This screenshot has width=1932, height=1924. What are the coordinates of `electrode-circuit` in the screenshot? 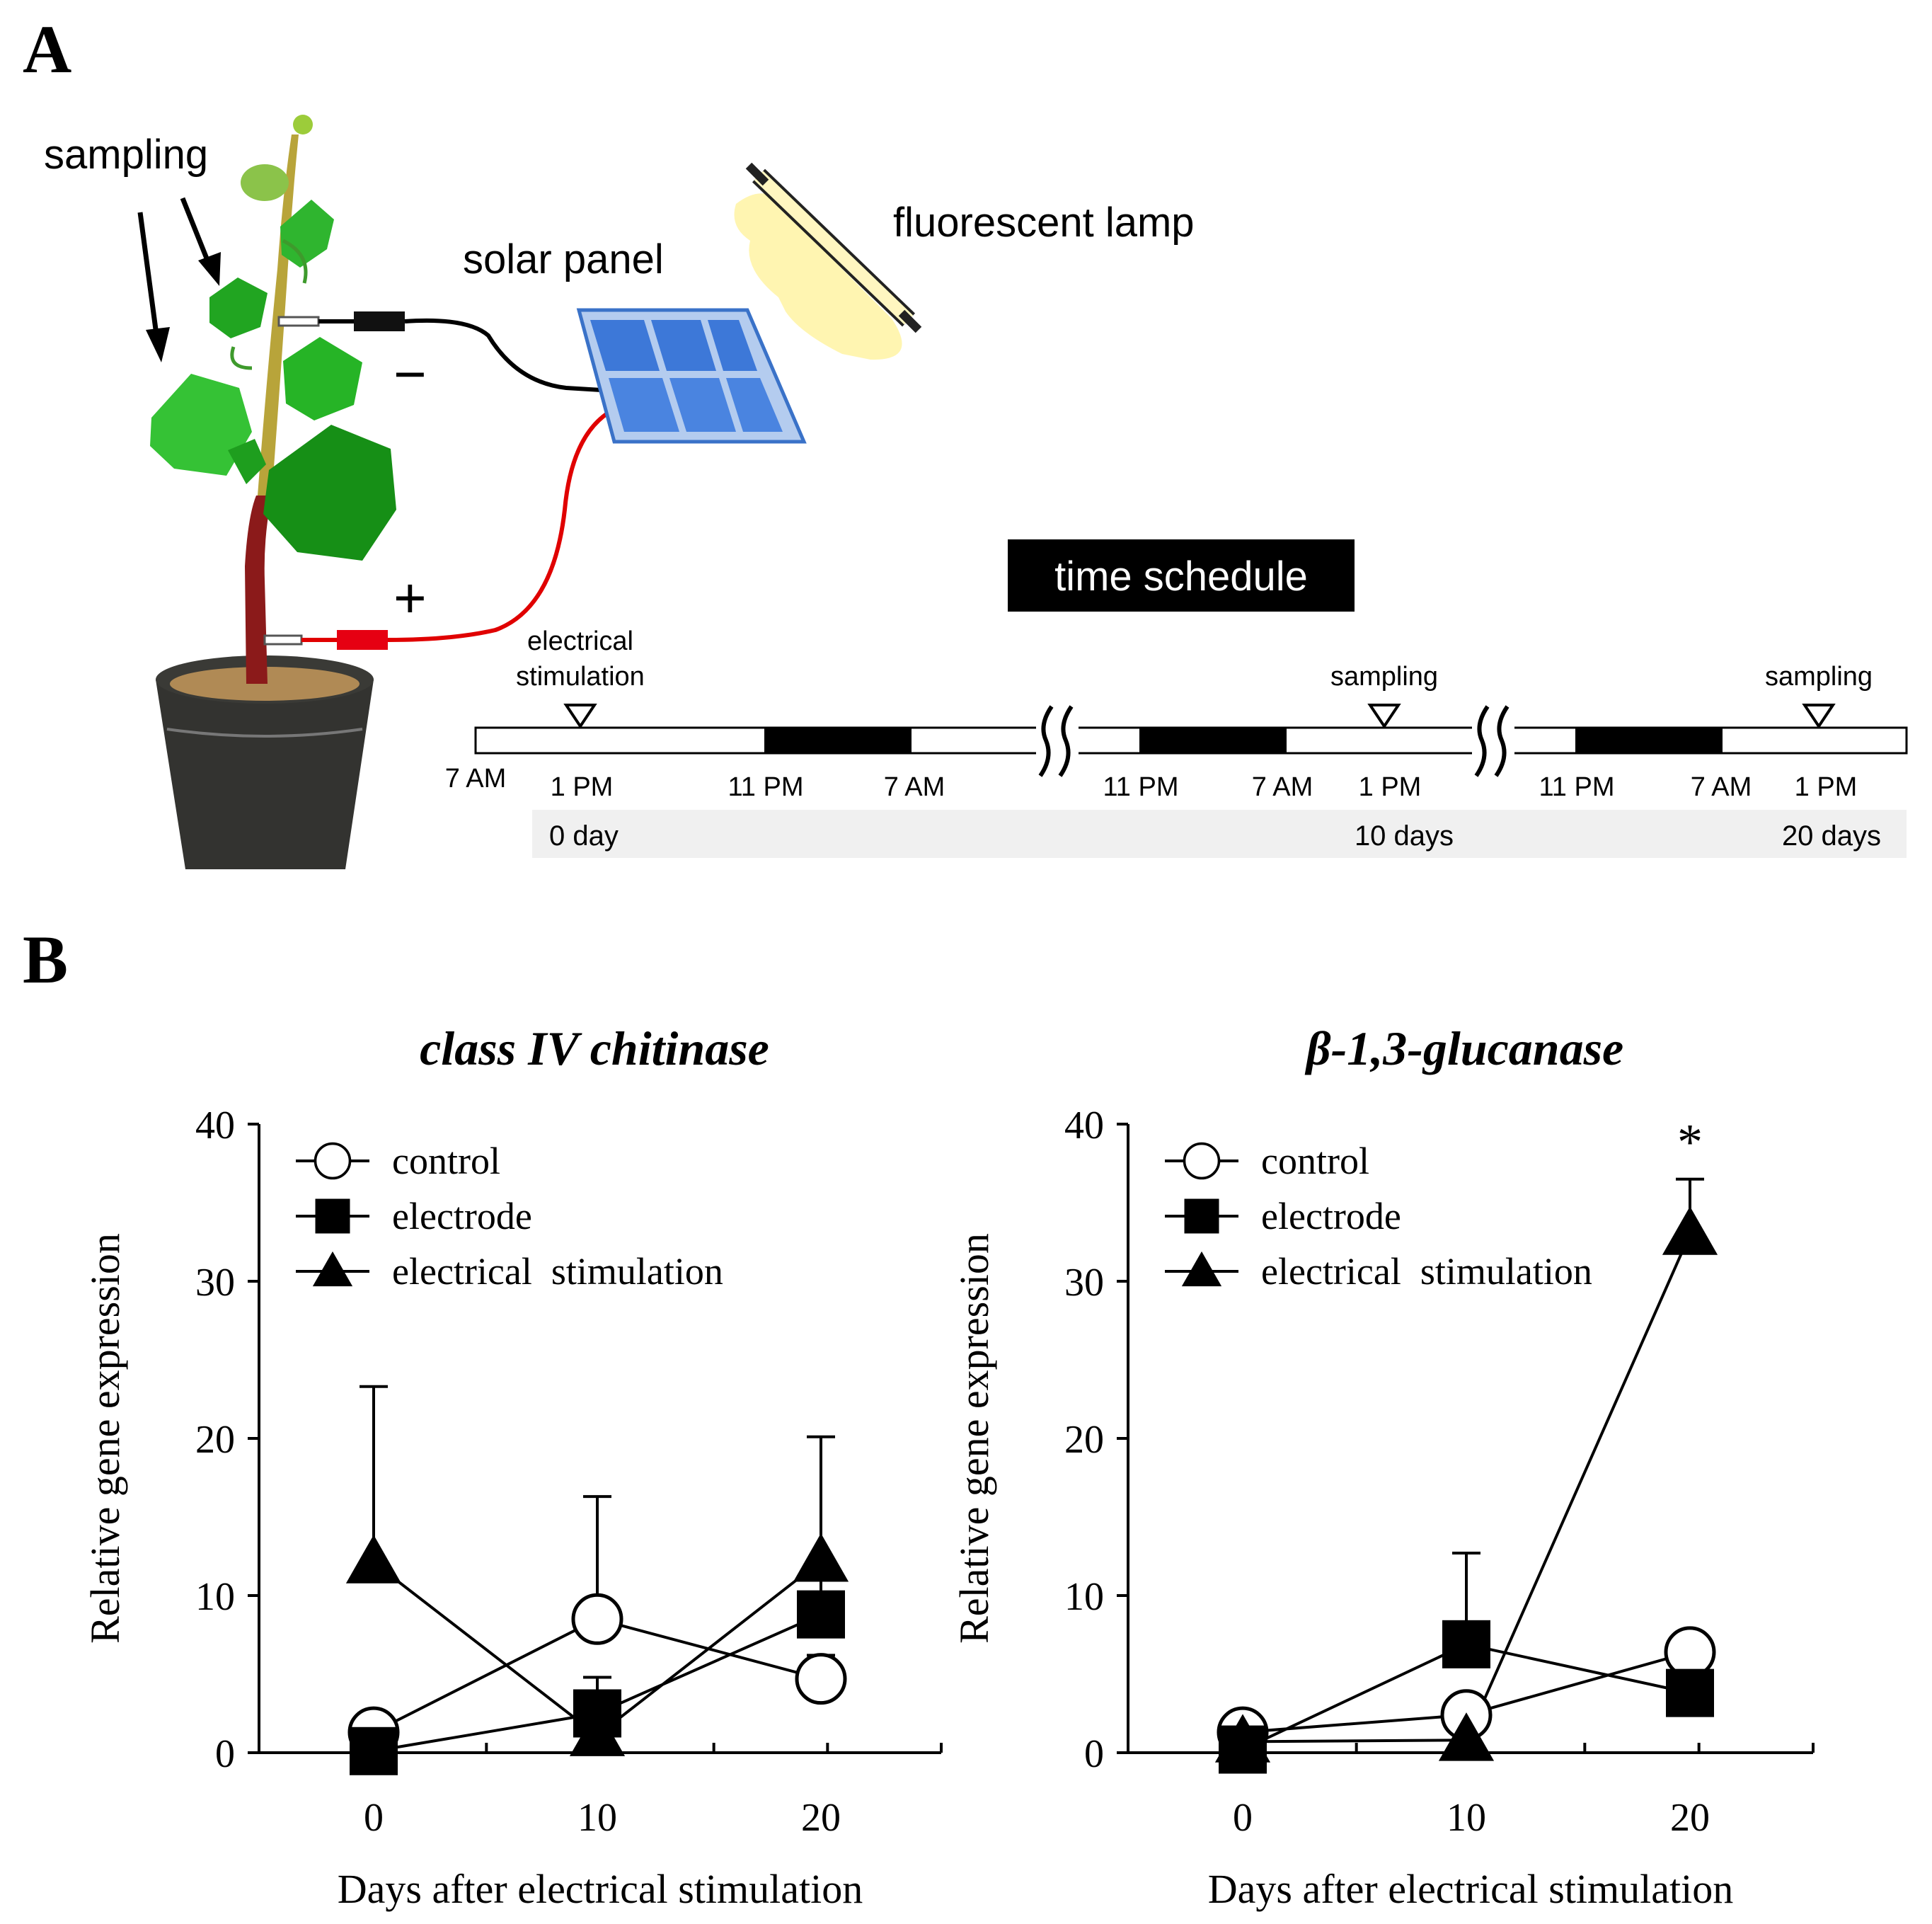 It's located at (440, 481).